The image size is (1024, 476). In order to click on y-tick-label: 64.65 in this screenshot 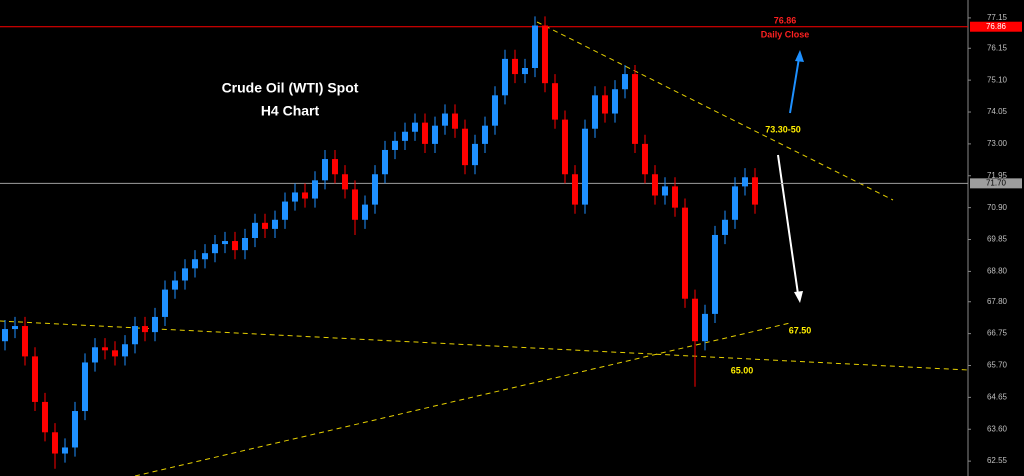, I will do `click(997, 396)`.